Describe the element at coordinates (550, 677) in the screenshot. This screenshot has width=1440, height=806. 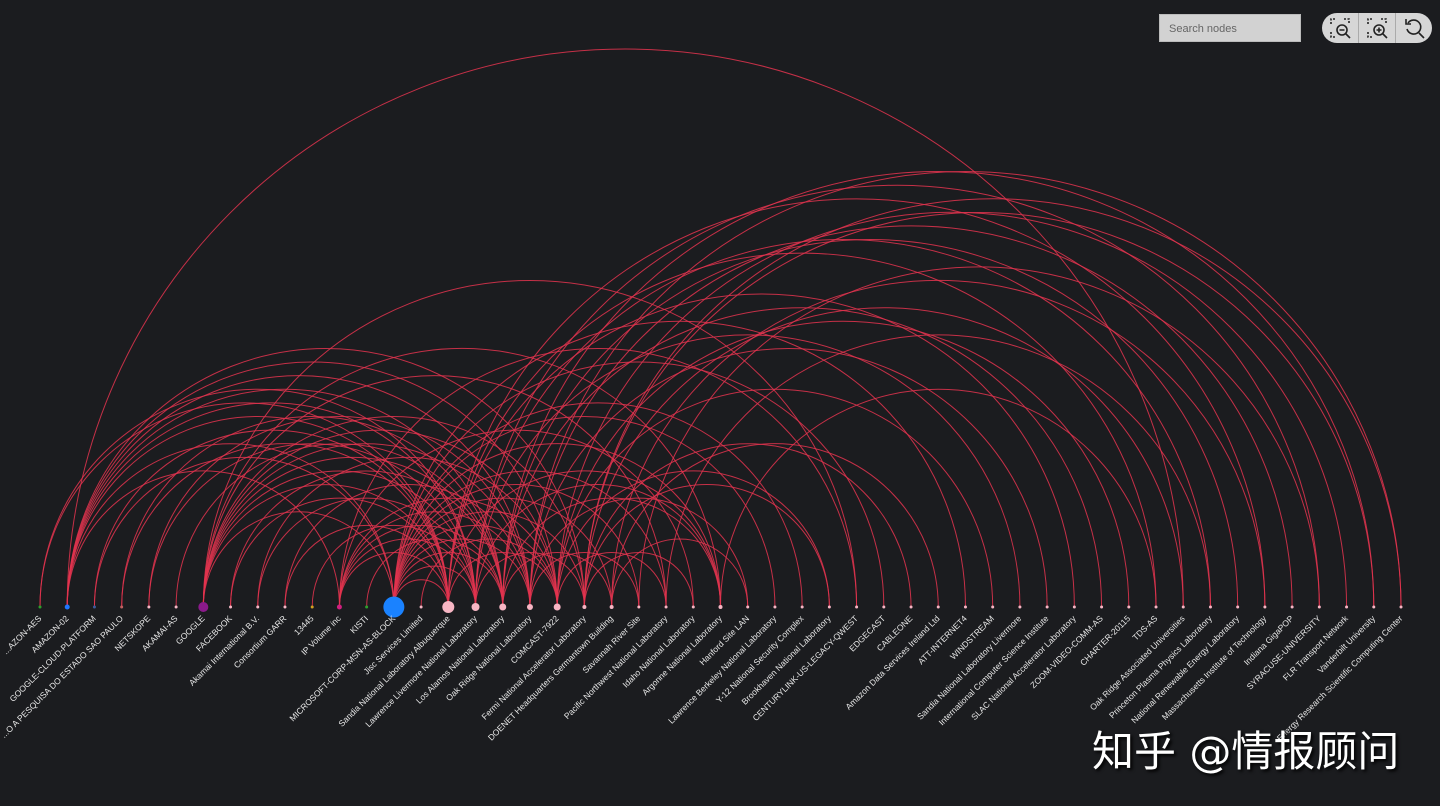
I see `node-label: DOENET Headquarters Germantown Building` at that location.